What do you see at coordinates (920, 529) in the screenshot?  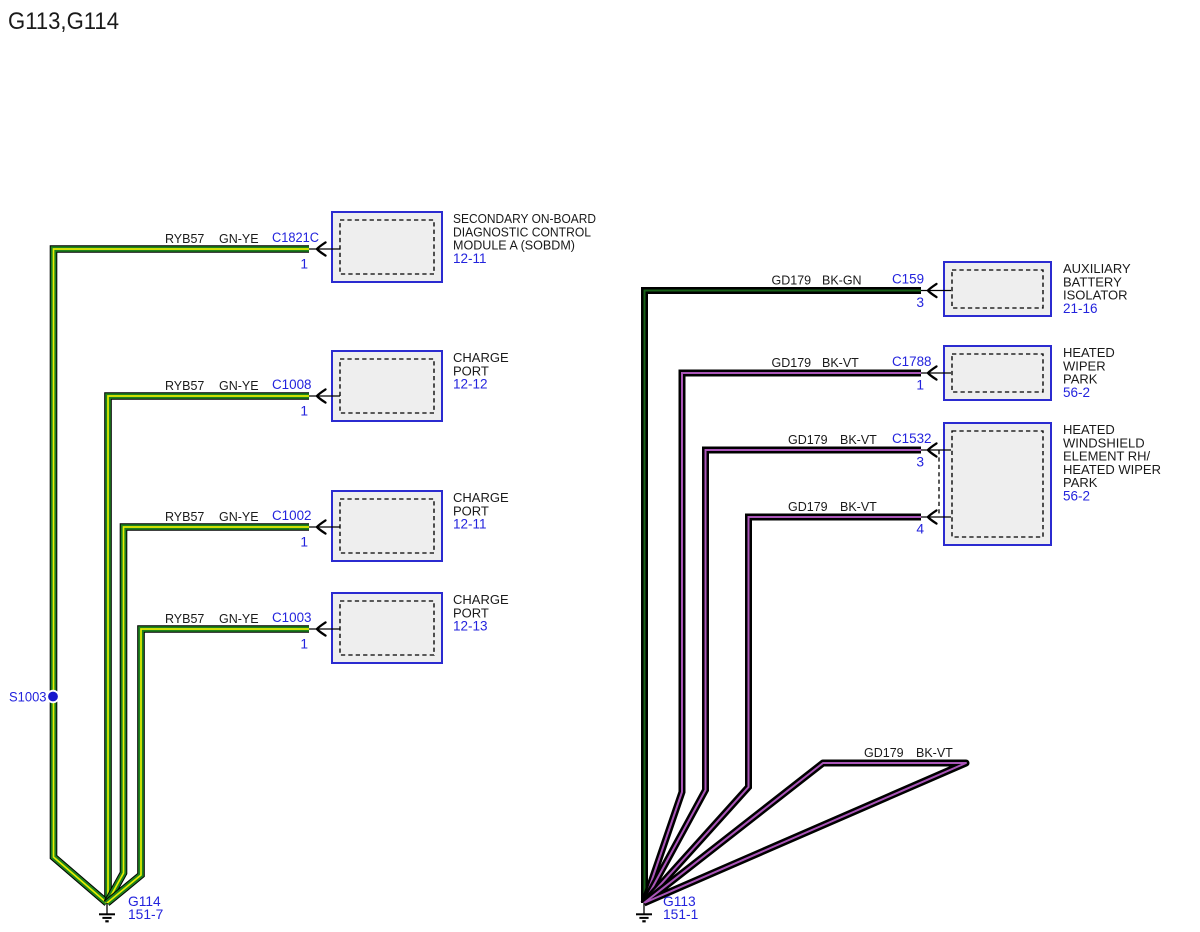 I see `svg-text: 4` at bounding box center [920, 529].